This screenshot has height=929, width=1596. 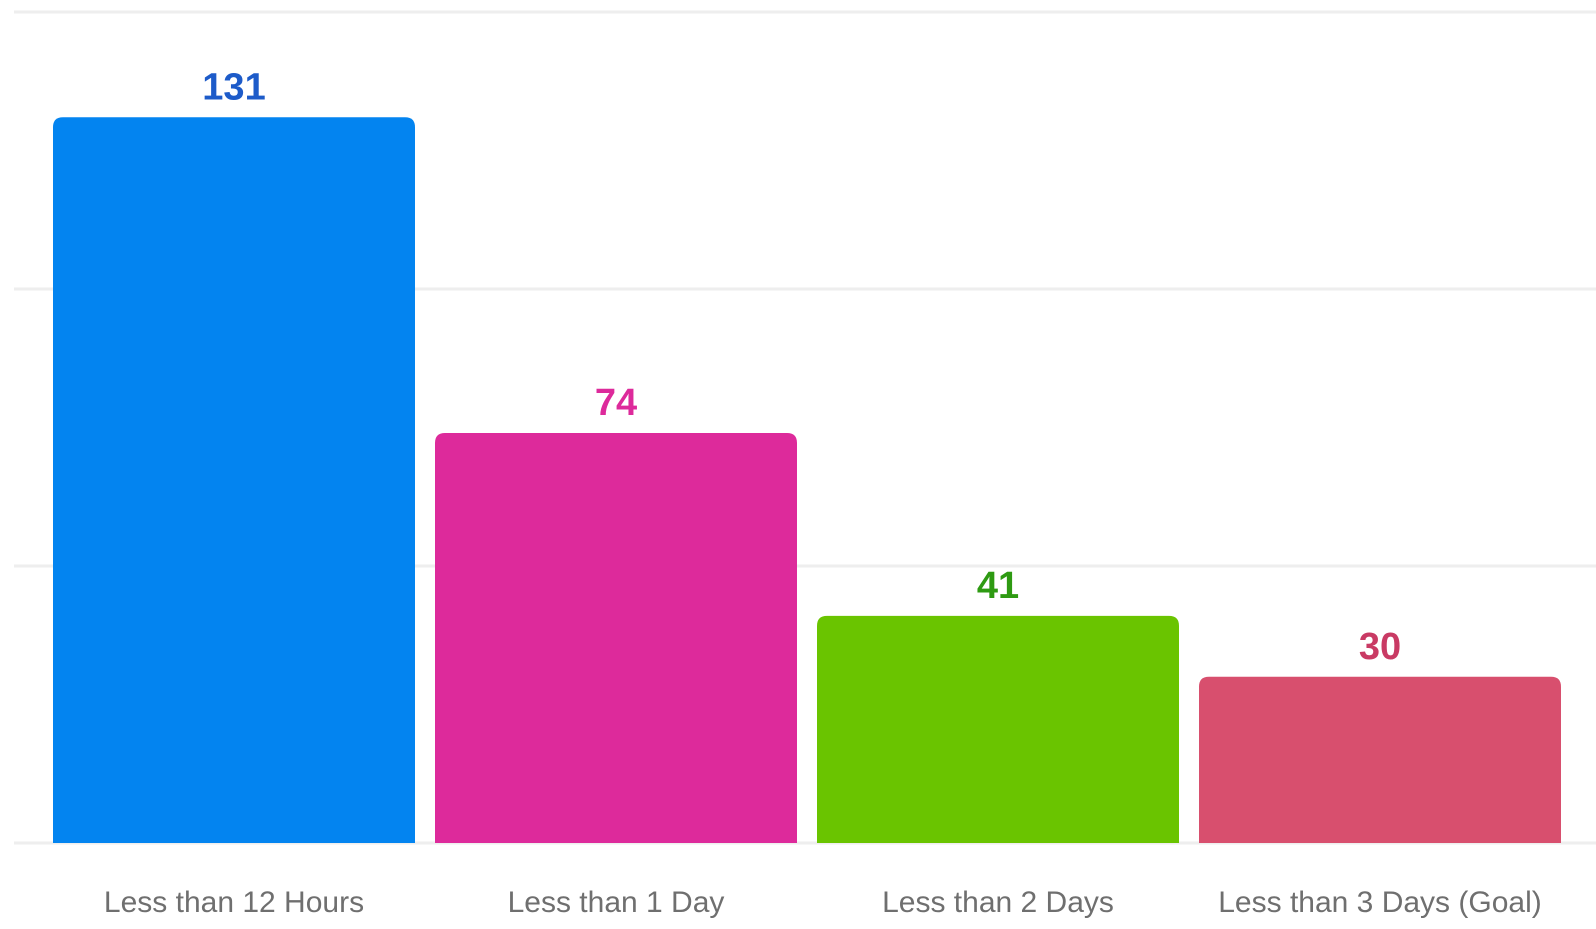 What do you see at coordinates (1379, 902) in the screenshot?
I see `category-label: Less than 3 Days (Goal)` at bounding box center [1379, 902].